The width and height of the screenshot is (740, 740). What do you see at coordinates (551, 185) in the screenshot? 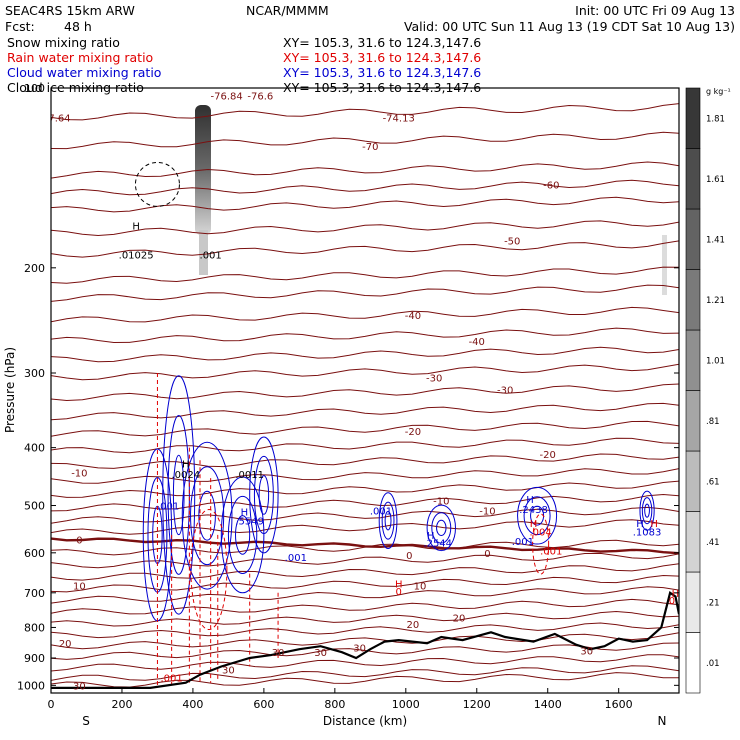
I see `isotherm-label: -60` at bounding box center [551, 185].